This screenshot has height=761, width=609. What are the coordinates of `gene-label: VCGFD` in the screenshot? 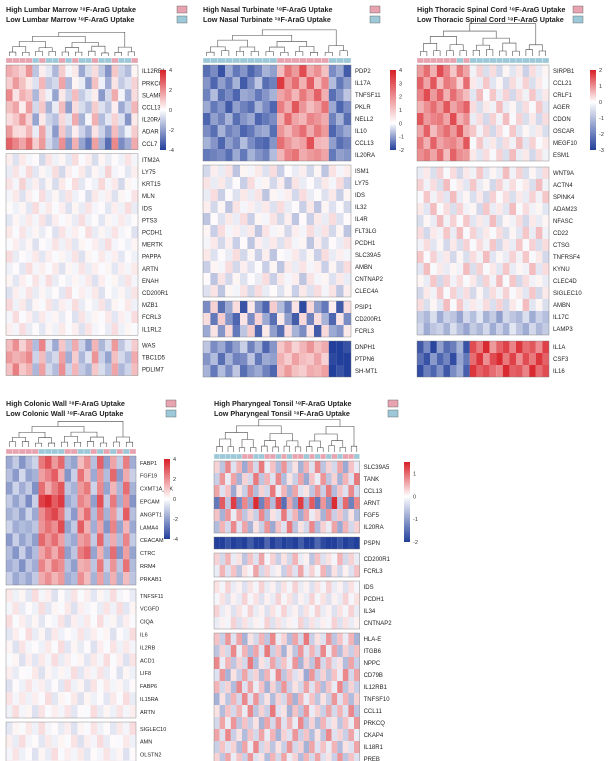 It's located at (149, 610).